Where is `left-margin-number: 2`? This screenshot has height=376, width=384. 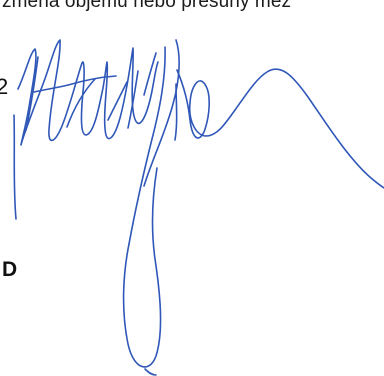
left-margin-number: 2 is located at coordinates (4, 86).